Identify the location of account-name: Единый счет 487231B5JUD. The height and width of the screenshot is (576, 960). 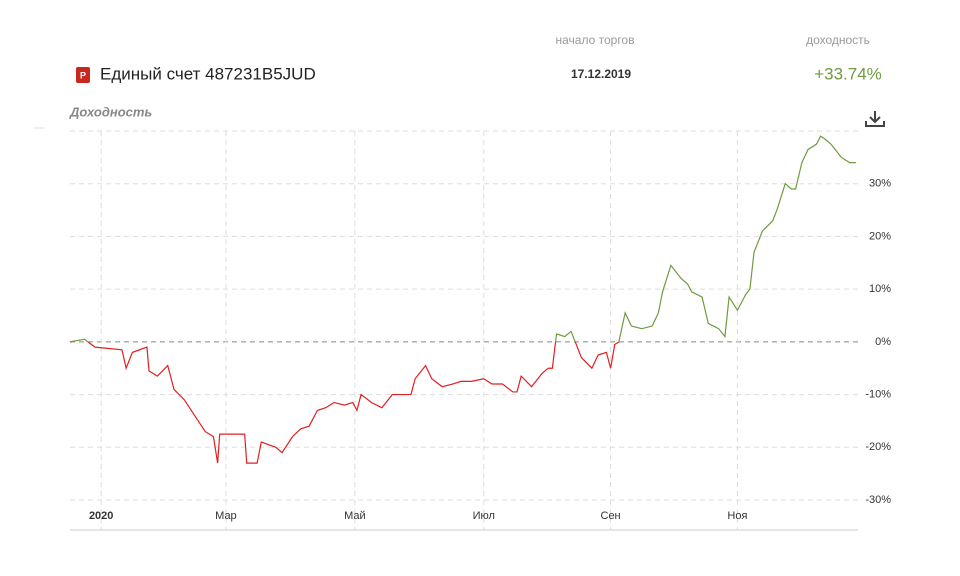
(208, 73).